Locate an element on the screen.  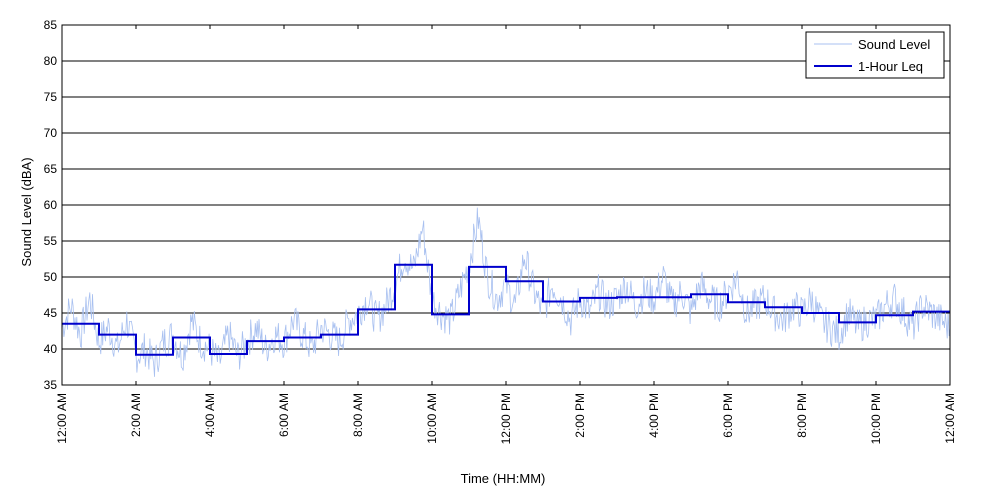
y-tick-label: 40 is located at coordinates (51, 349).